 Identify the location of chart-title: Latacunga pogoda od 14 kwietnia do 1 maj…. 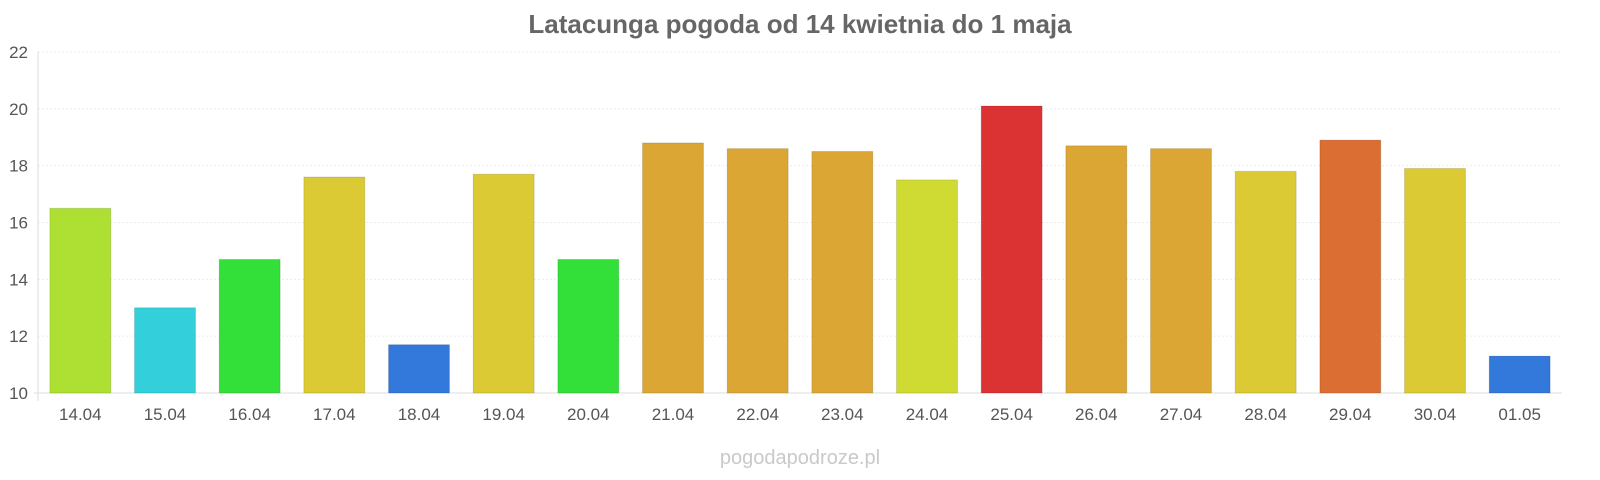
(800, 24).